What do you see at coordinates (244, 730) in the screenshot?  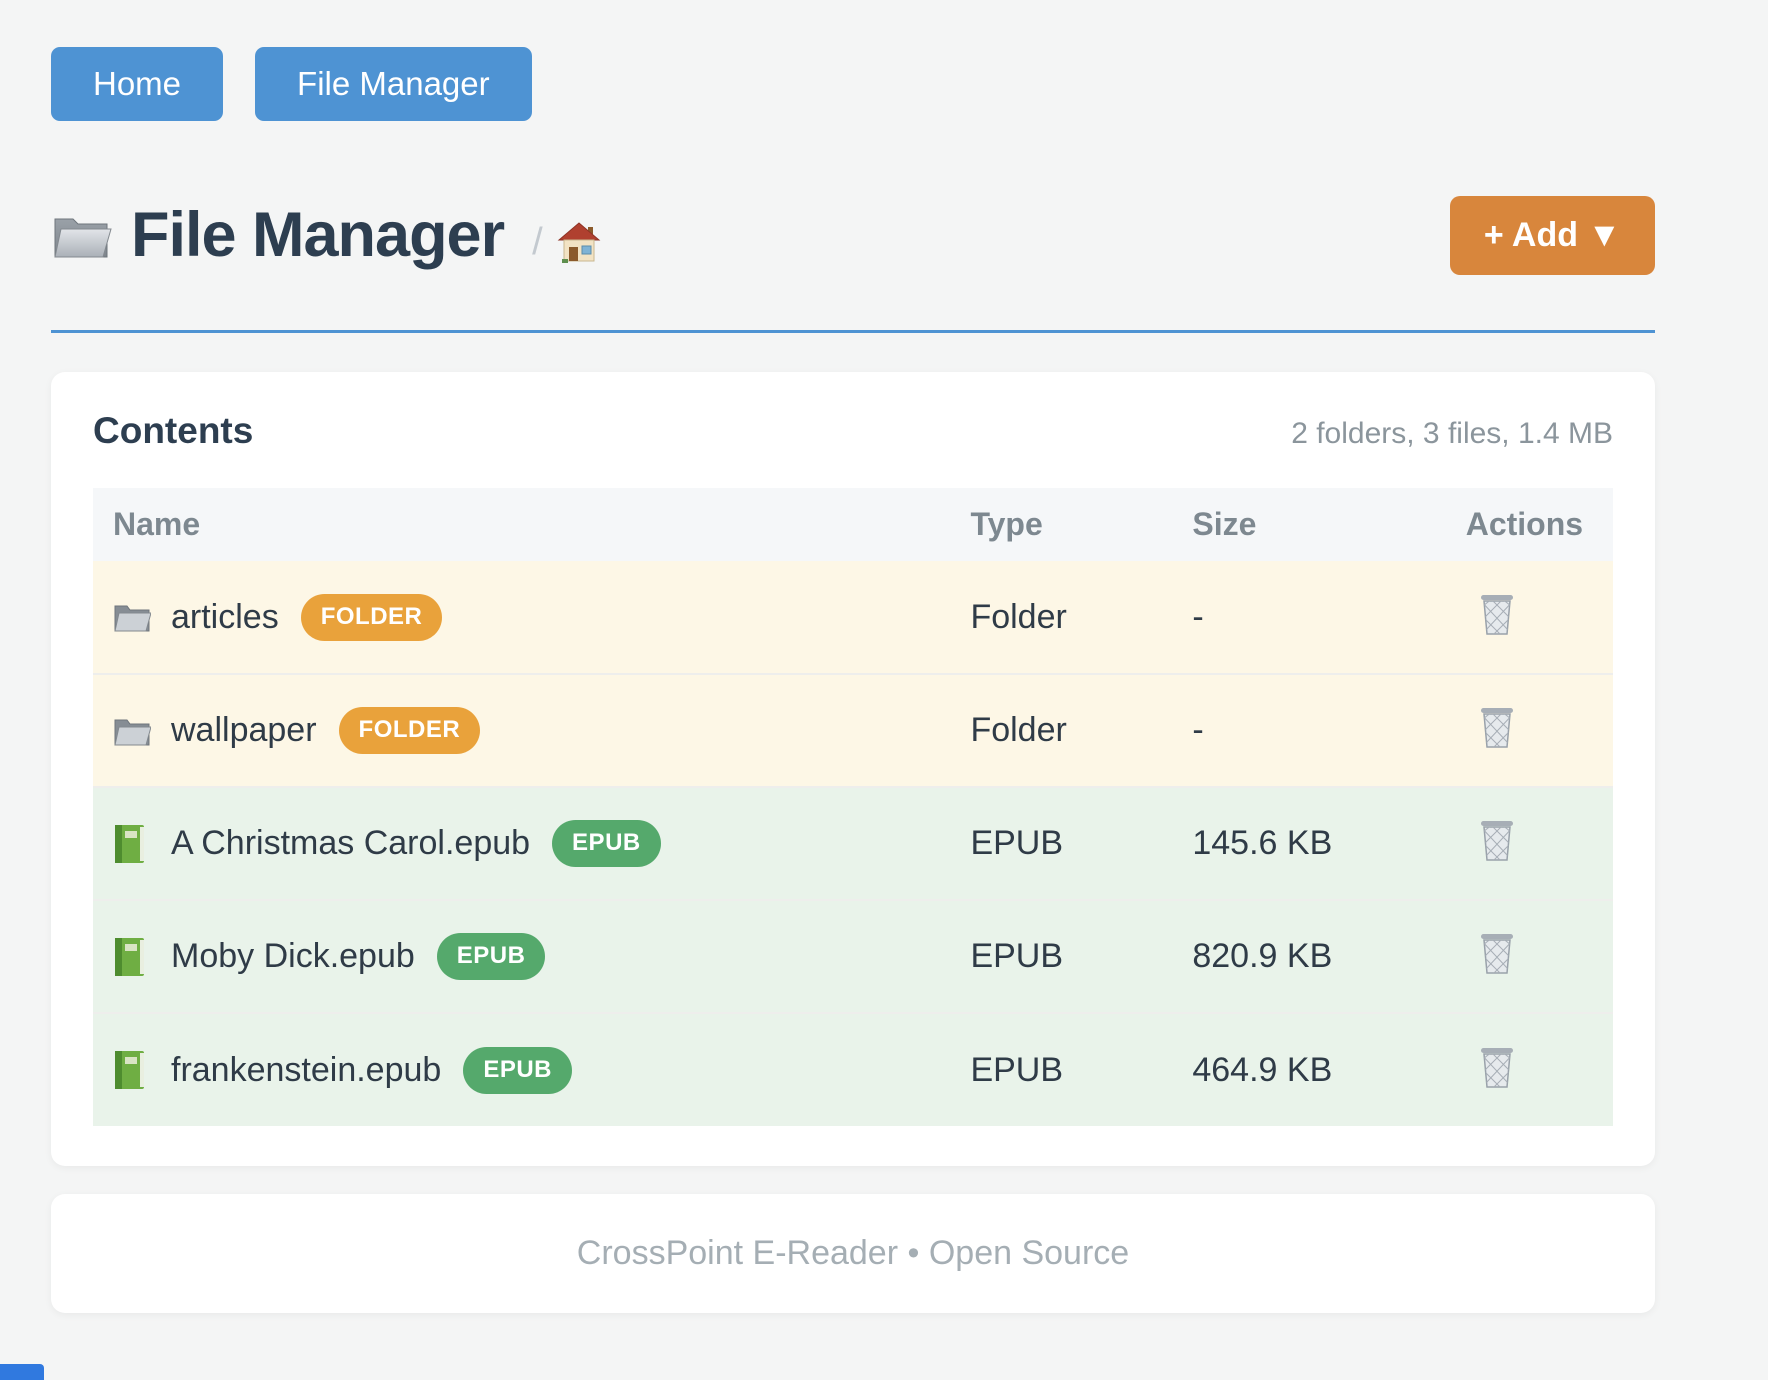 I see `file-name: wallpaper` at bounding box center [244, 730].